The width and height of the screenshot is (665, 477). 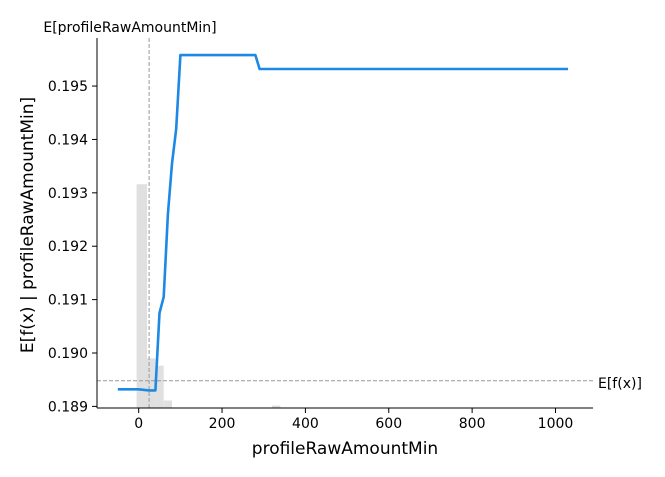 What do you see at coordinates (472, 424) in the screenshot?
I see `x-tick-label: 800` at bounding box center [472, 424].